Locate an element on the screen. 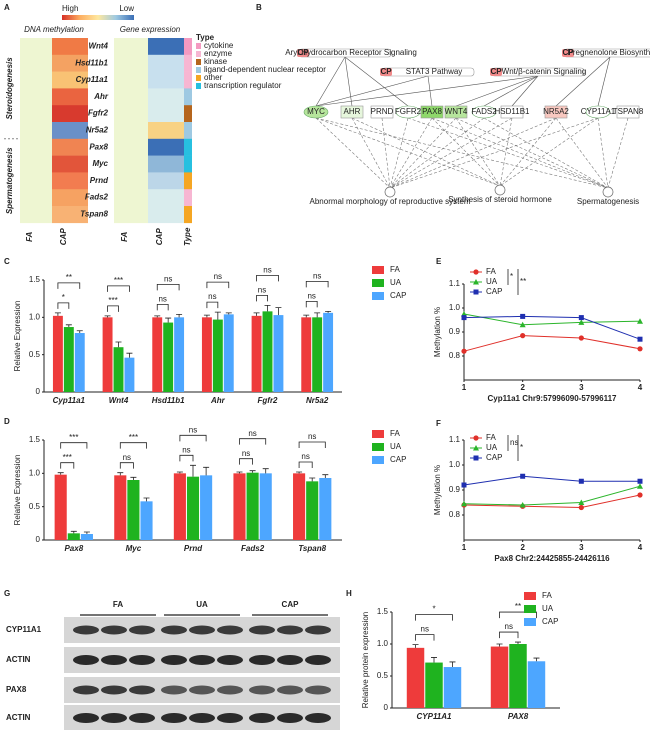  y-tick-label: 0.9 is located at coordinates (455, 331).